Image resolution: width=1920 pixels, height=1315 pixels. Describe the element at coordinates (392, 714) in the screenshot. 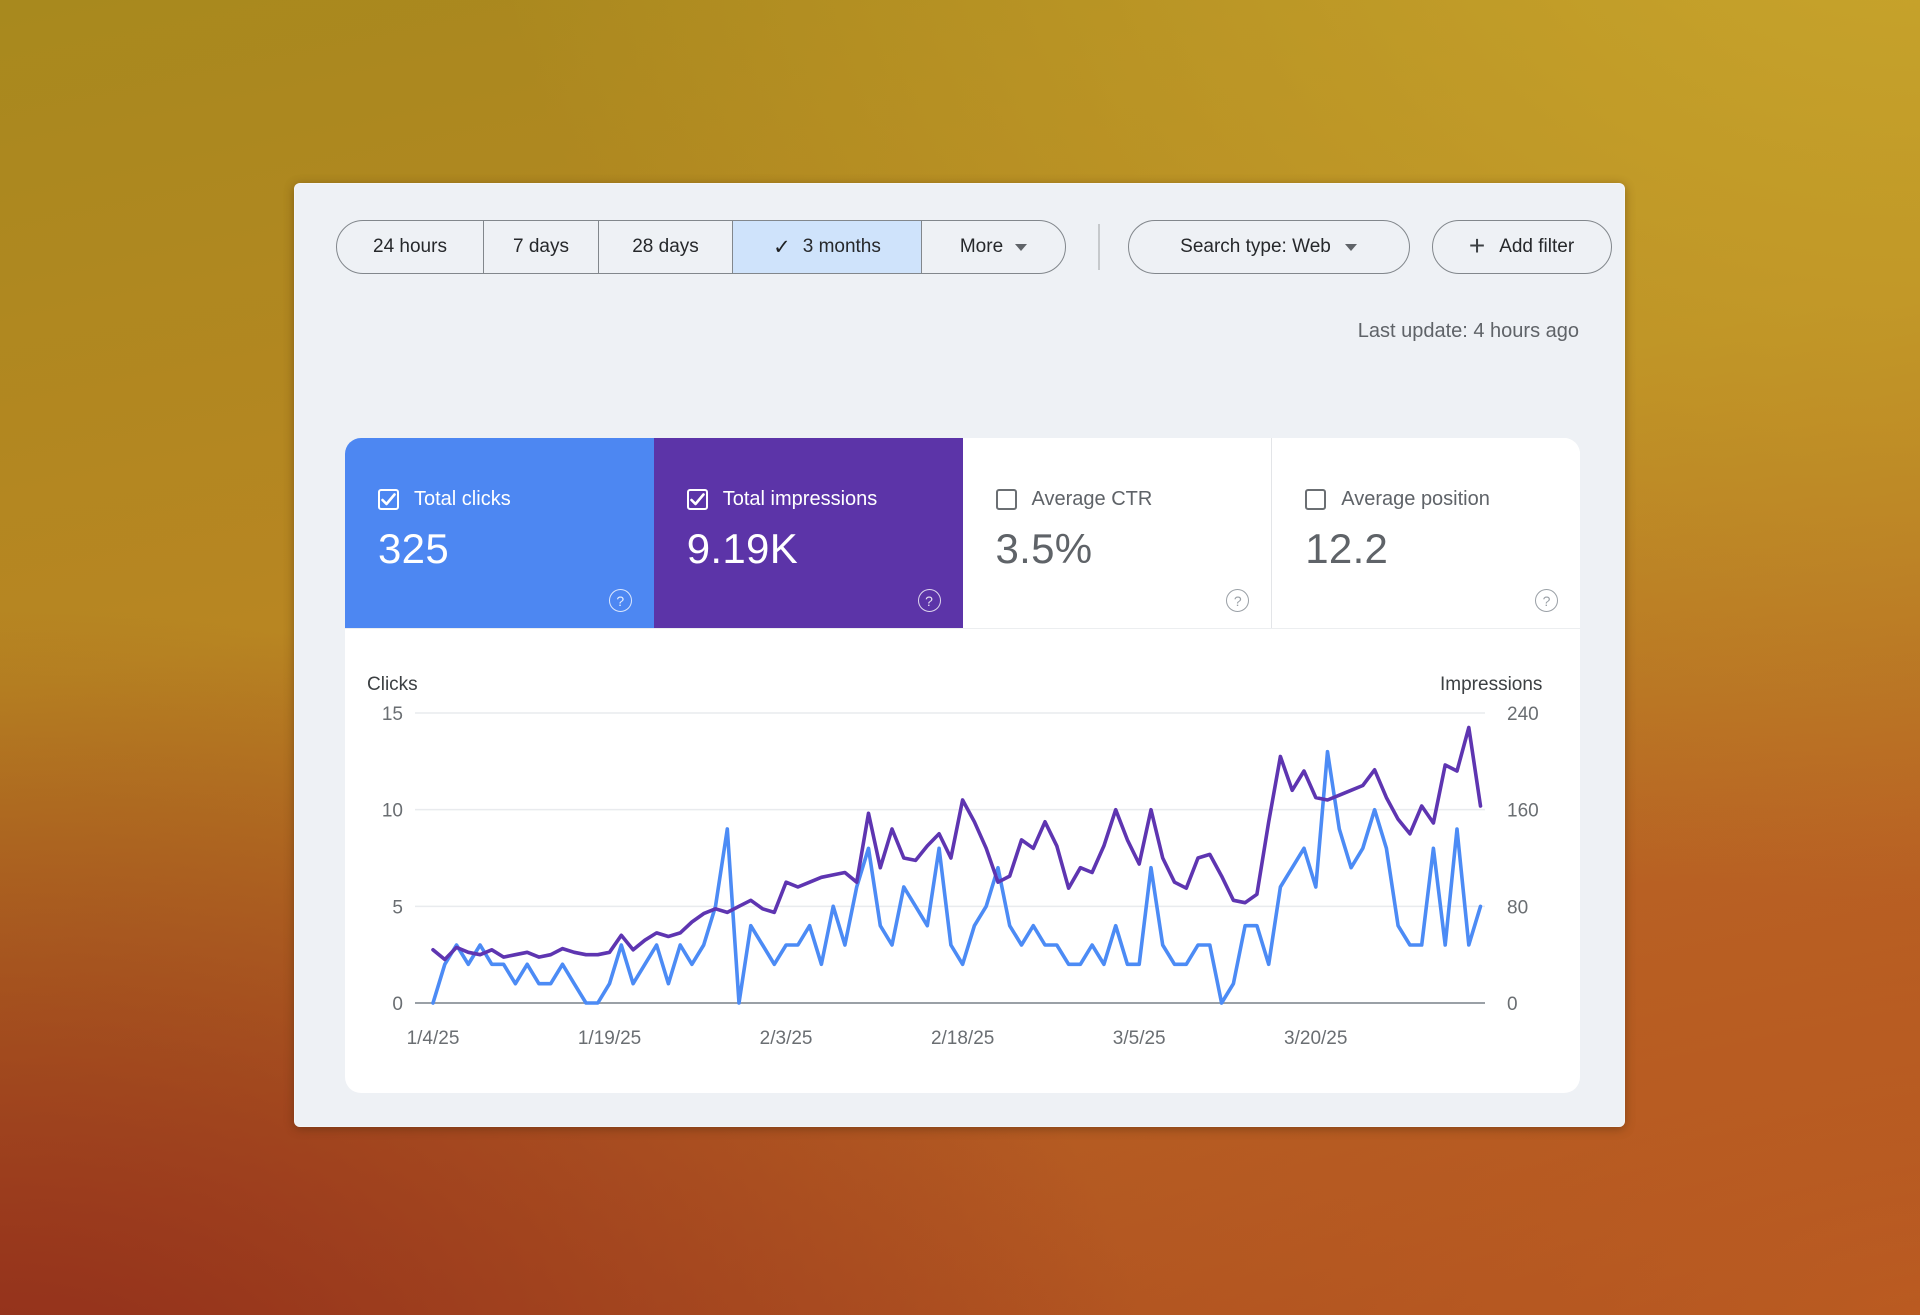

I see `left-axis-tick-label: 15` at that location.